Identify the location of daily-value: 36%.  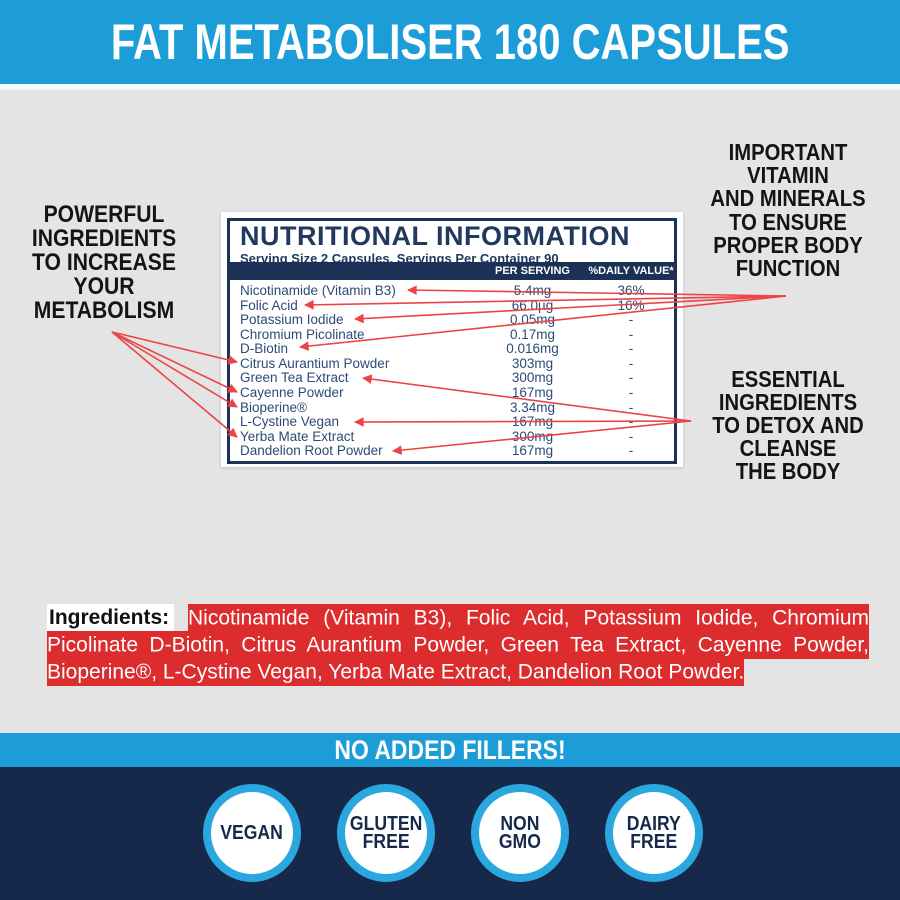
(631, 290).